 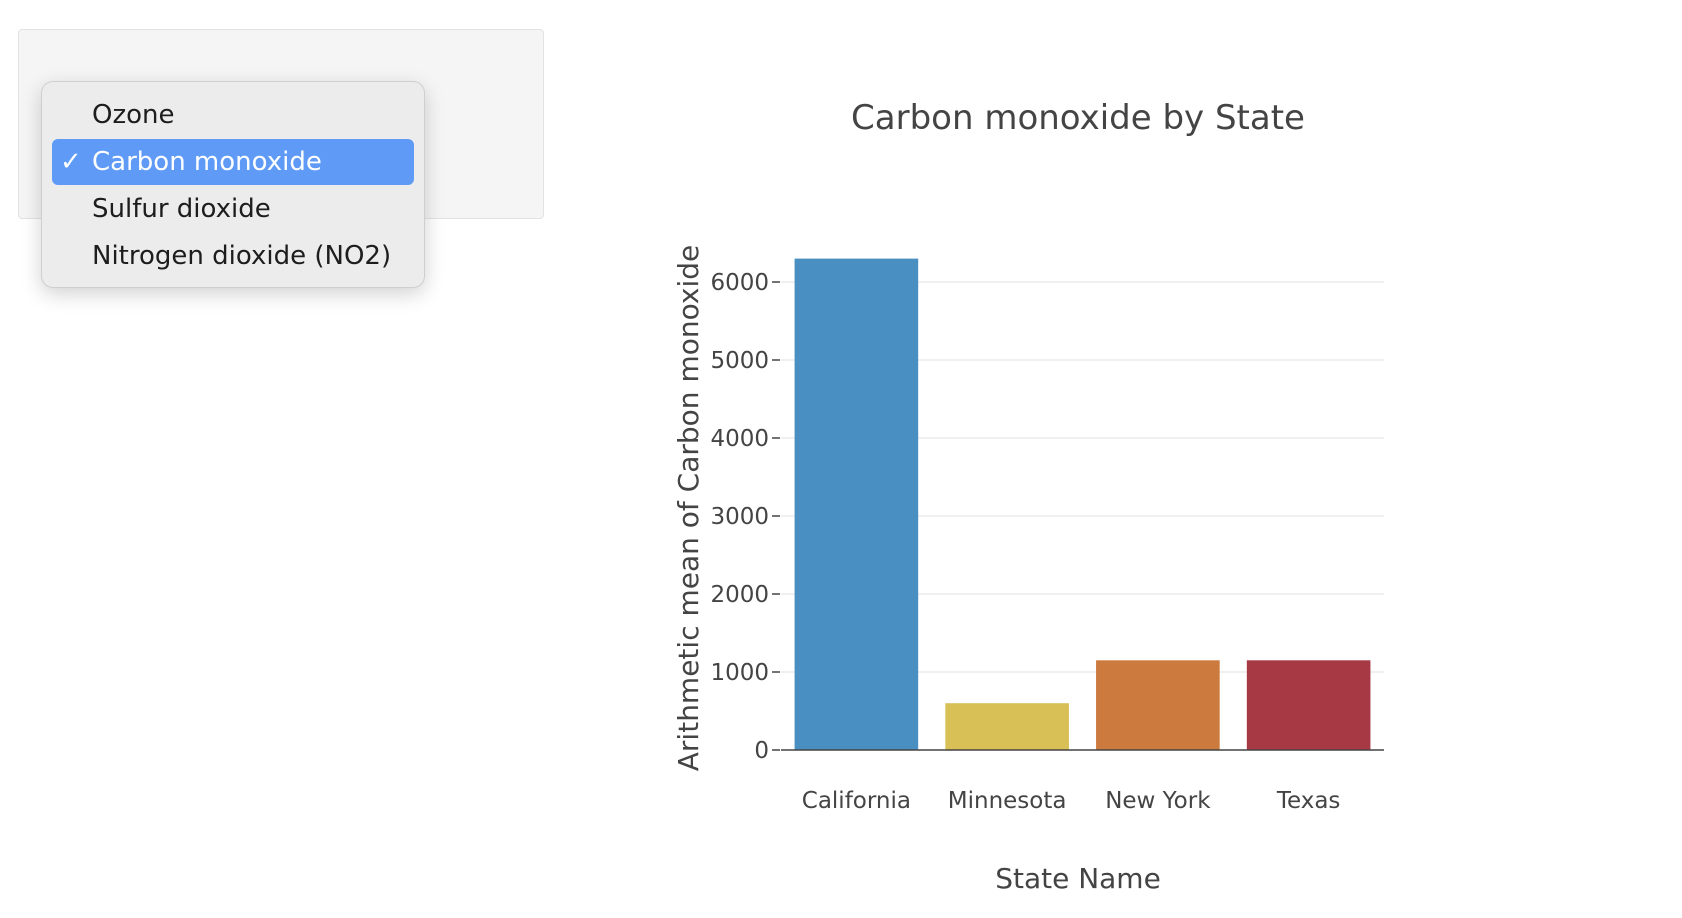 What do you see at coordinates (71, 162) in the screenshot?
I see `checkmark-icon: ✓` at bounding box center [71, 162].